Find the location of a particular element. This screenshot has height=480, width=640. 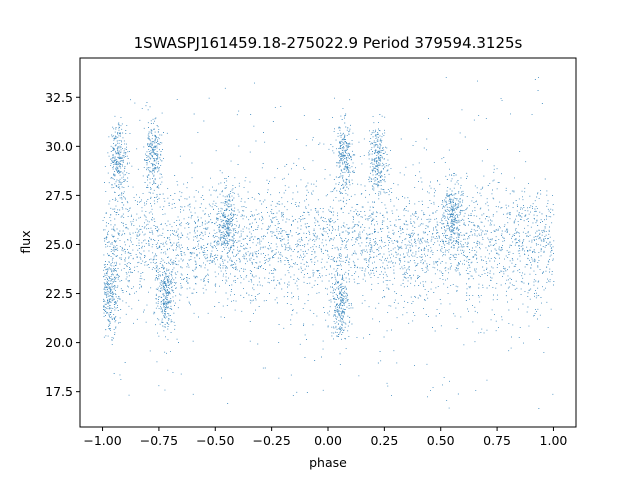

x-tick-label: −0.25 is located at coordinates (271, 440).